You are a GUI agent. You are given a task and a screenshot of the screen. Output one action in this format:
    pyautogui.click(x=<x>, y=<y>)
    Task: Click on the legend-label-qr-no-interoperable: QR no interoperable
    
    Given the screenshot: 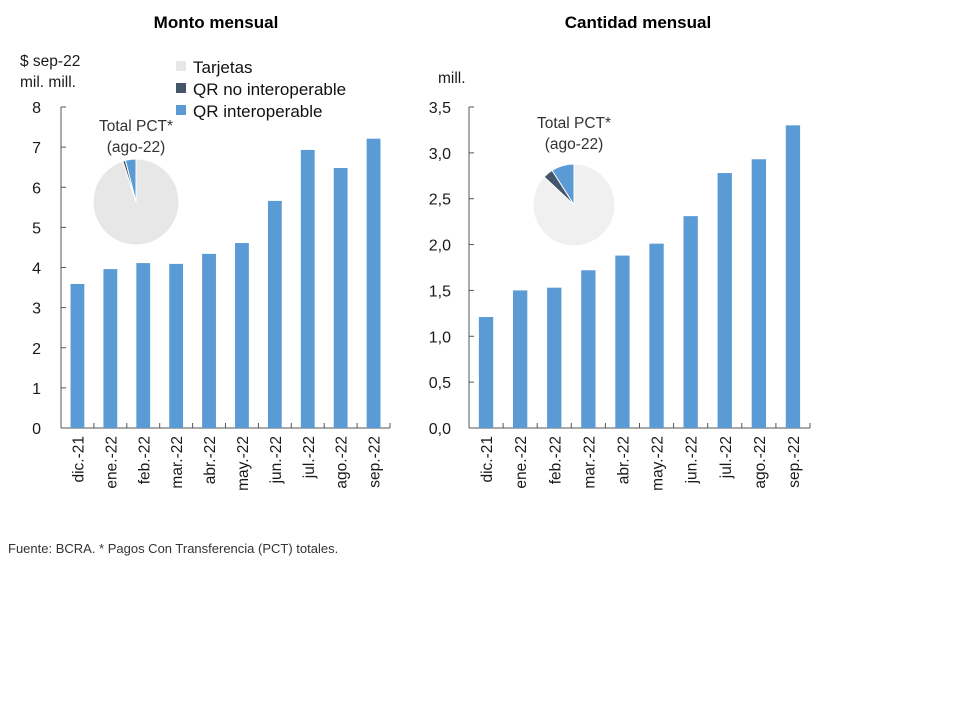 What is the action you would take?
    pyautogui.click(x=269, y=89)
    